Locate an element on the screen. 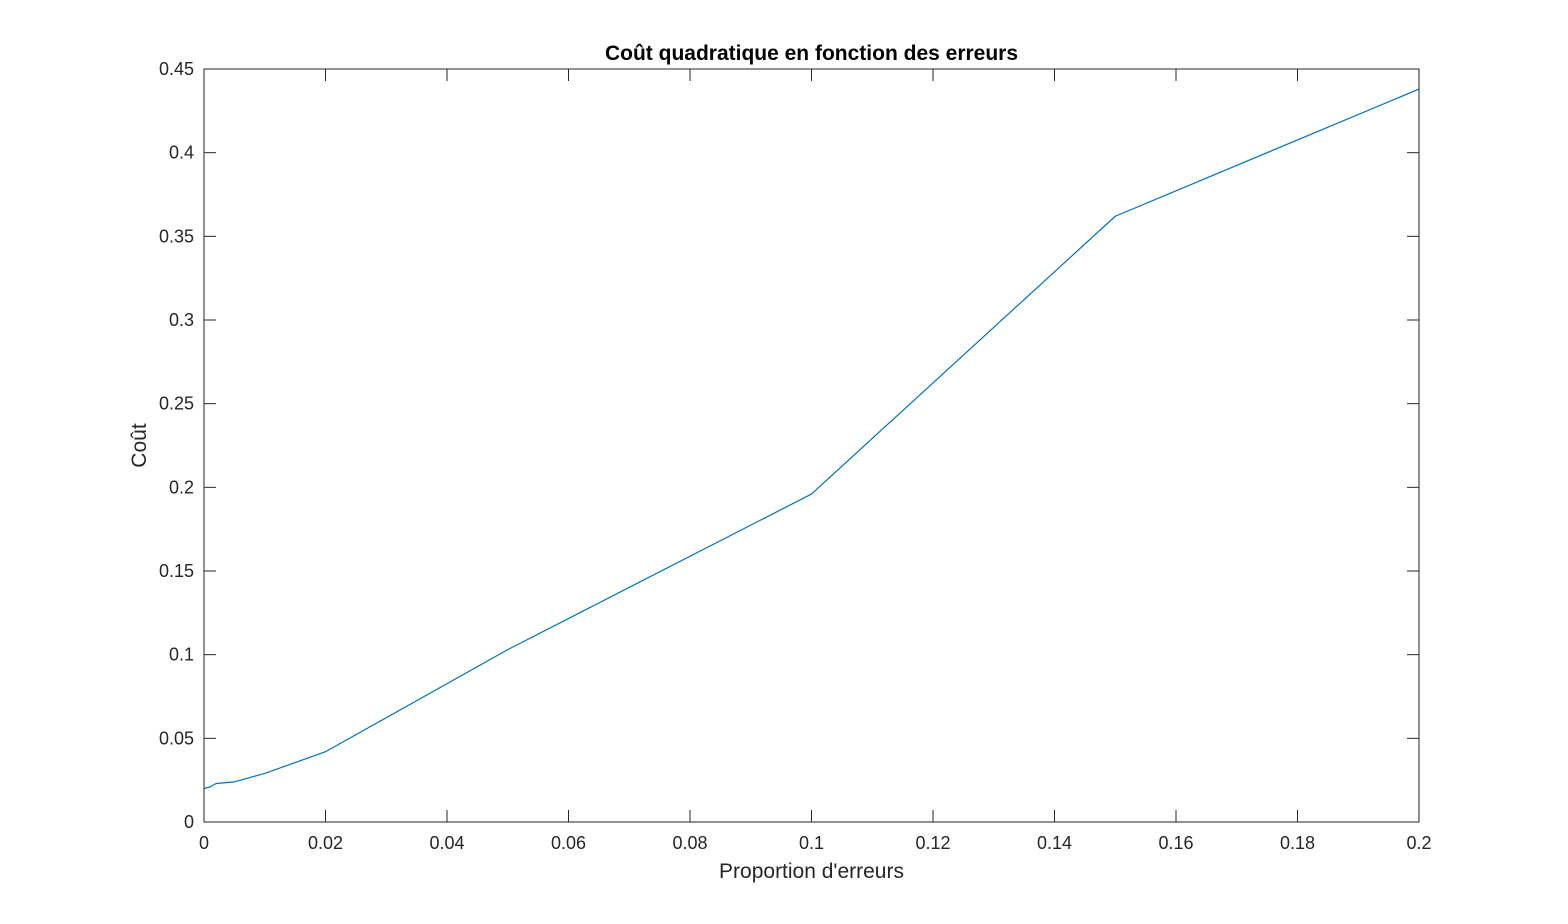 Image resolution: width=1568 pixels, height=924 pixels. x-tick-labels: 0 0.02 0.04 0.06 0.08 0.1 0.12 0.14 0.16 0.18 0.2 is located at coordinates (815, 843).